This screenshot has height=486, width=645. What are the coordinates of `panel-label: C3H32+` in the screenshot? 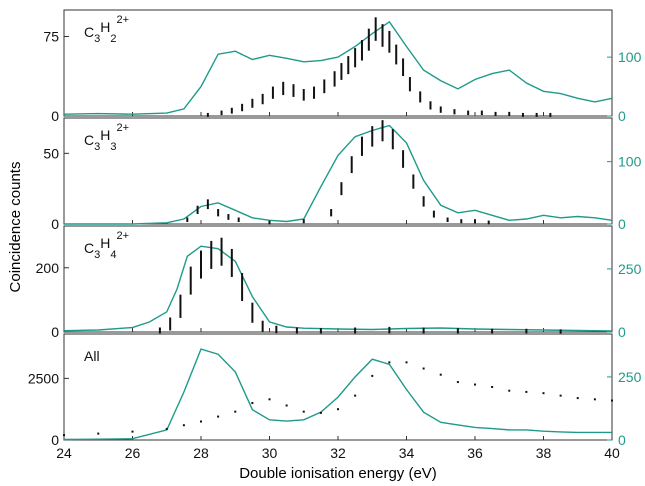 It's located at (106, 137).